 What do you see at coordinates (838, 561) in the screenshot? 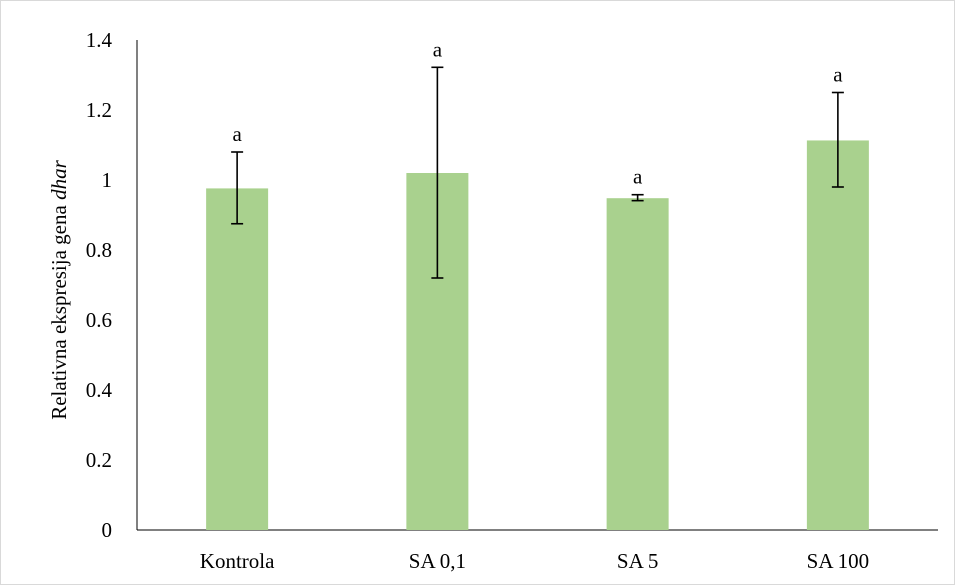
I see `category-label: SA 100` at bounding box center [838, 561].